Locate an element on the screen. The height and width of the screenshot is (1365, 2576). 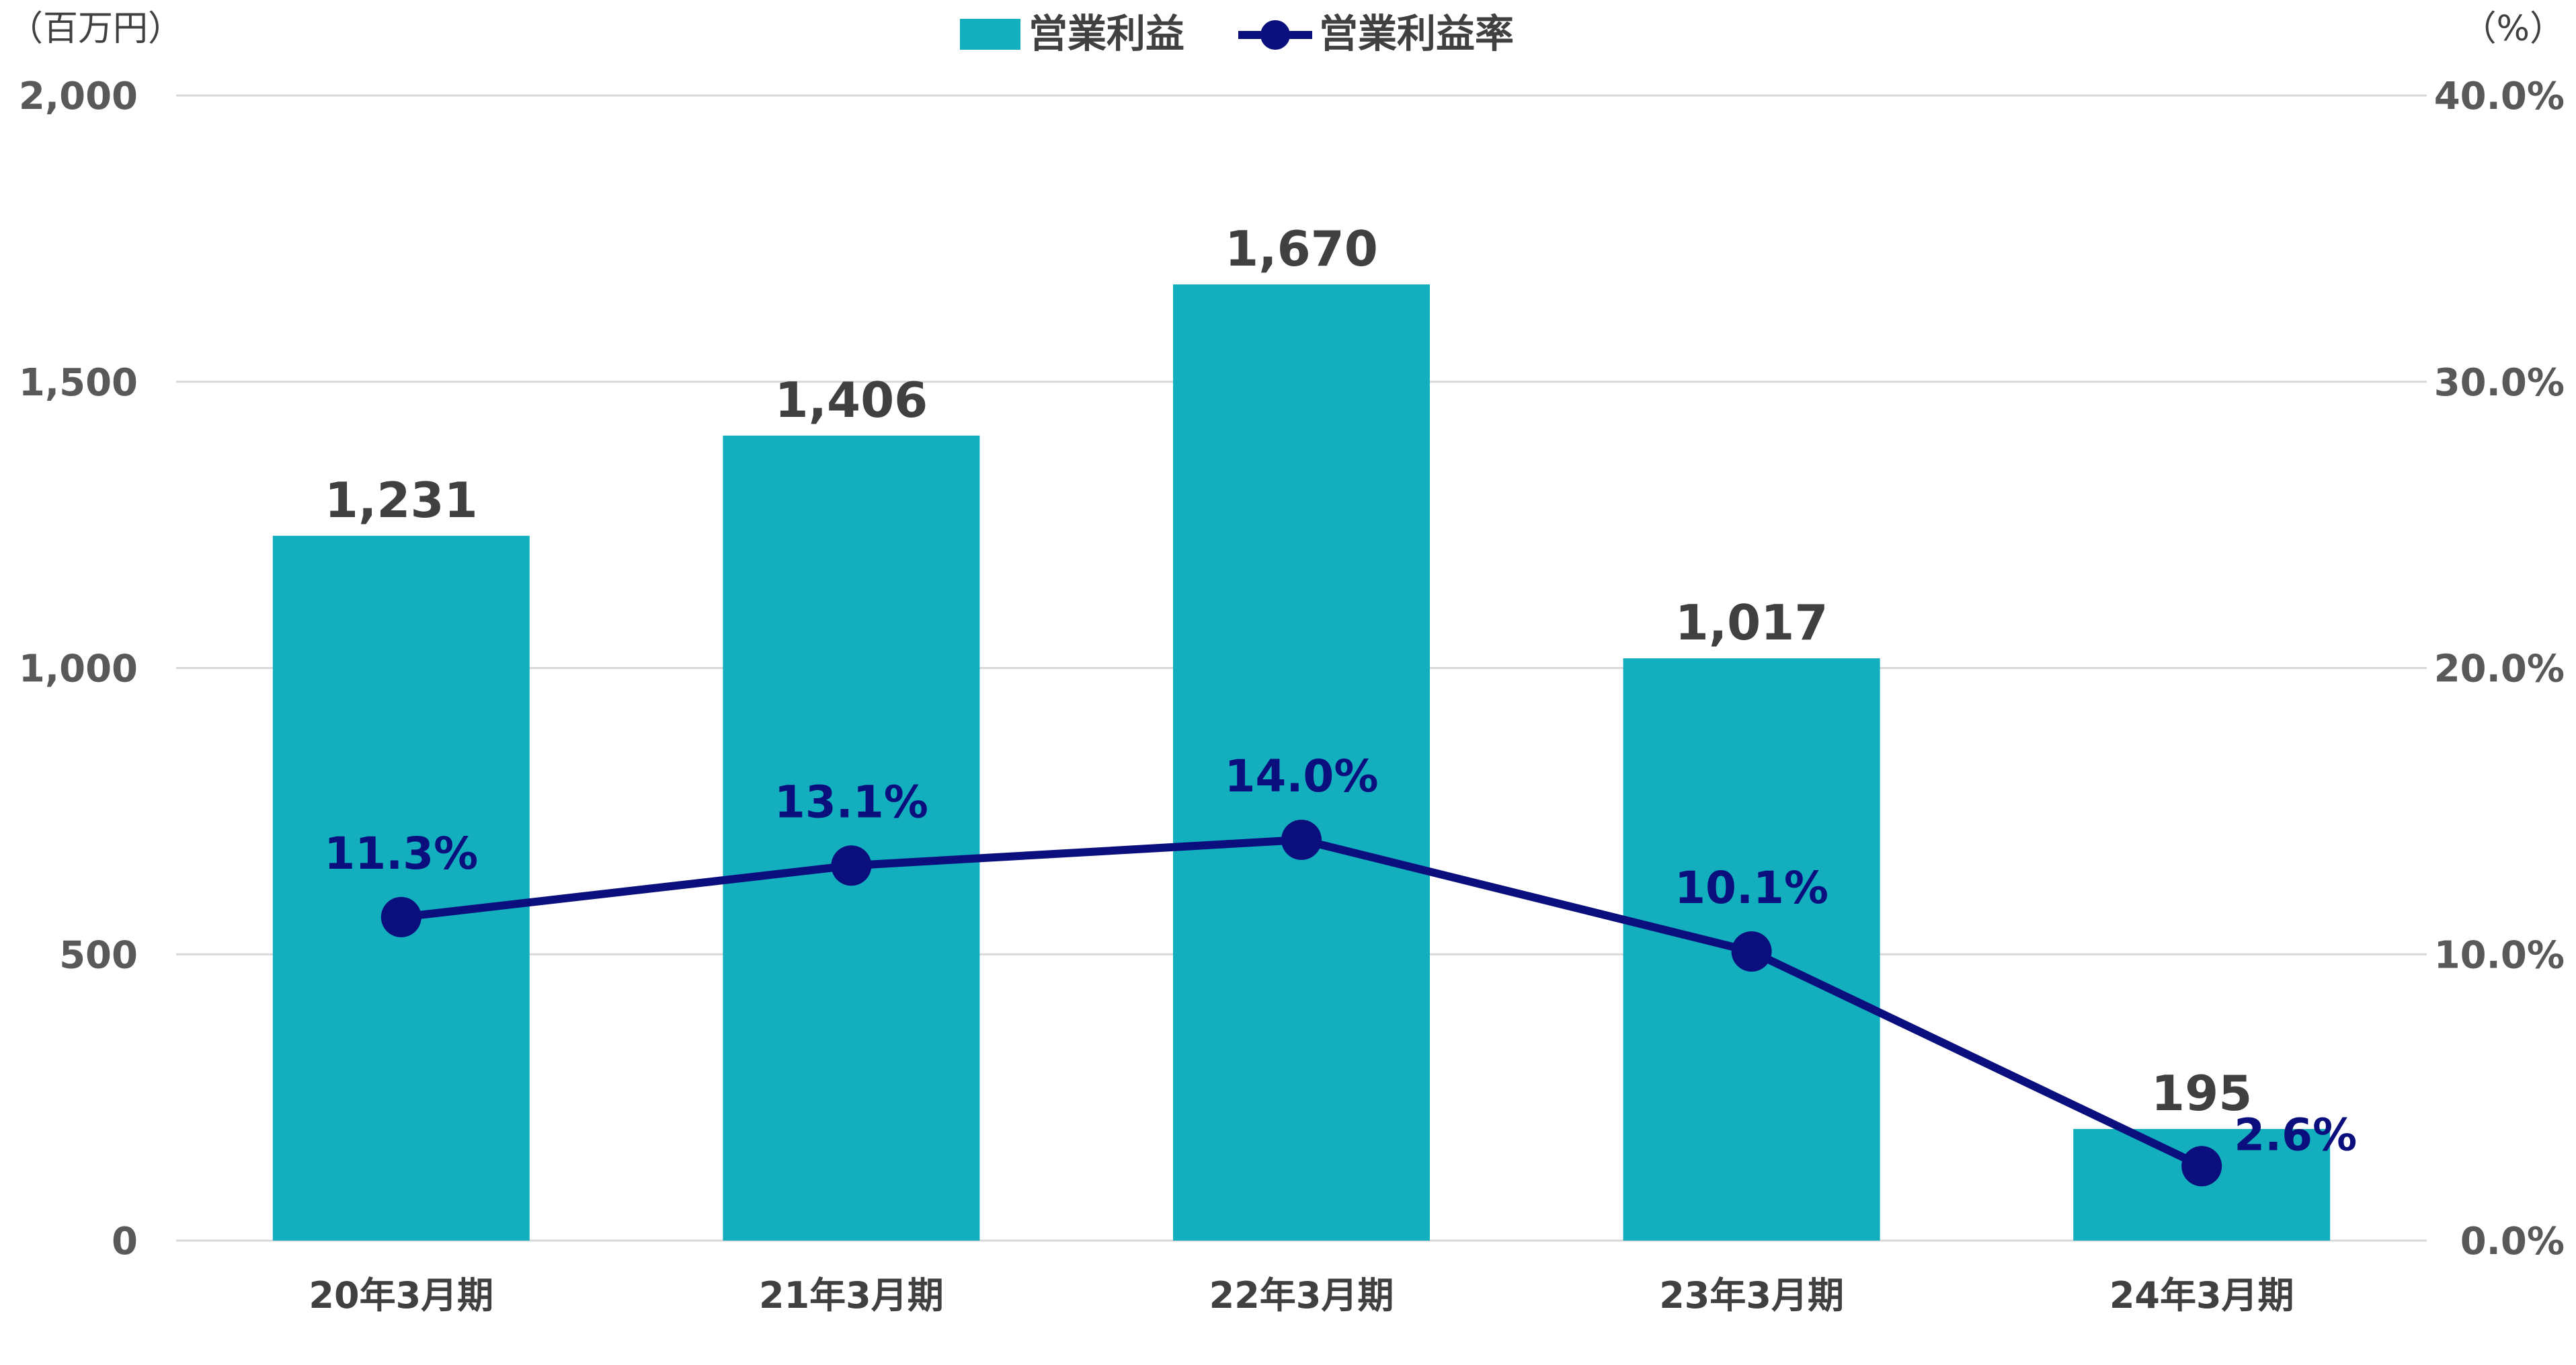
line-value-label: 2.6% is located at coordinates (2295, 1135).